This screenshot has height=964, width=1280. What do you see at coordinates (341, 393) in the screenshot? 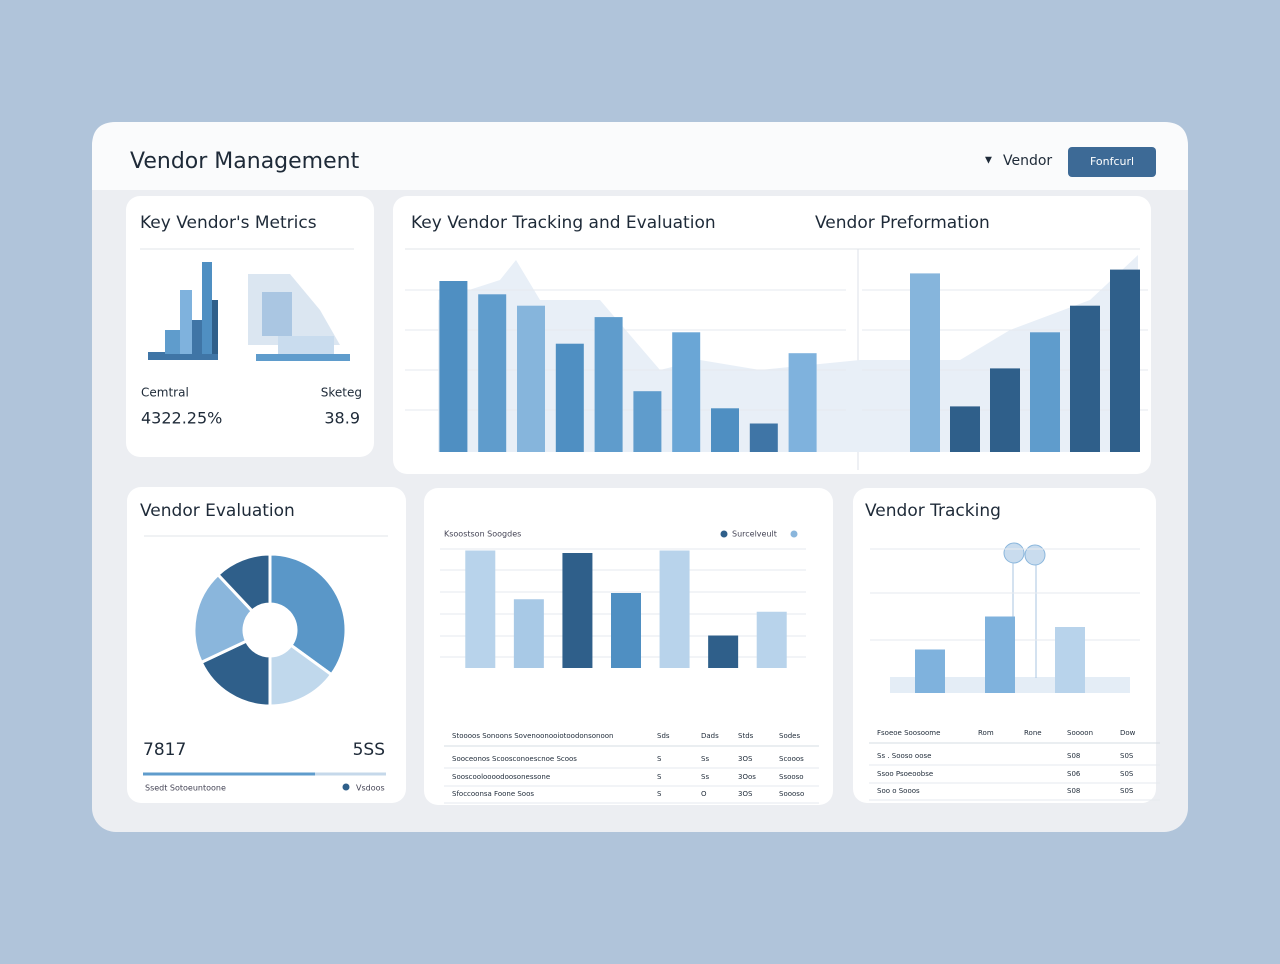
I see `metric-label: Sketeg` at bounding box center [341, 393].